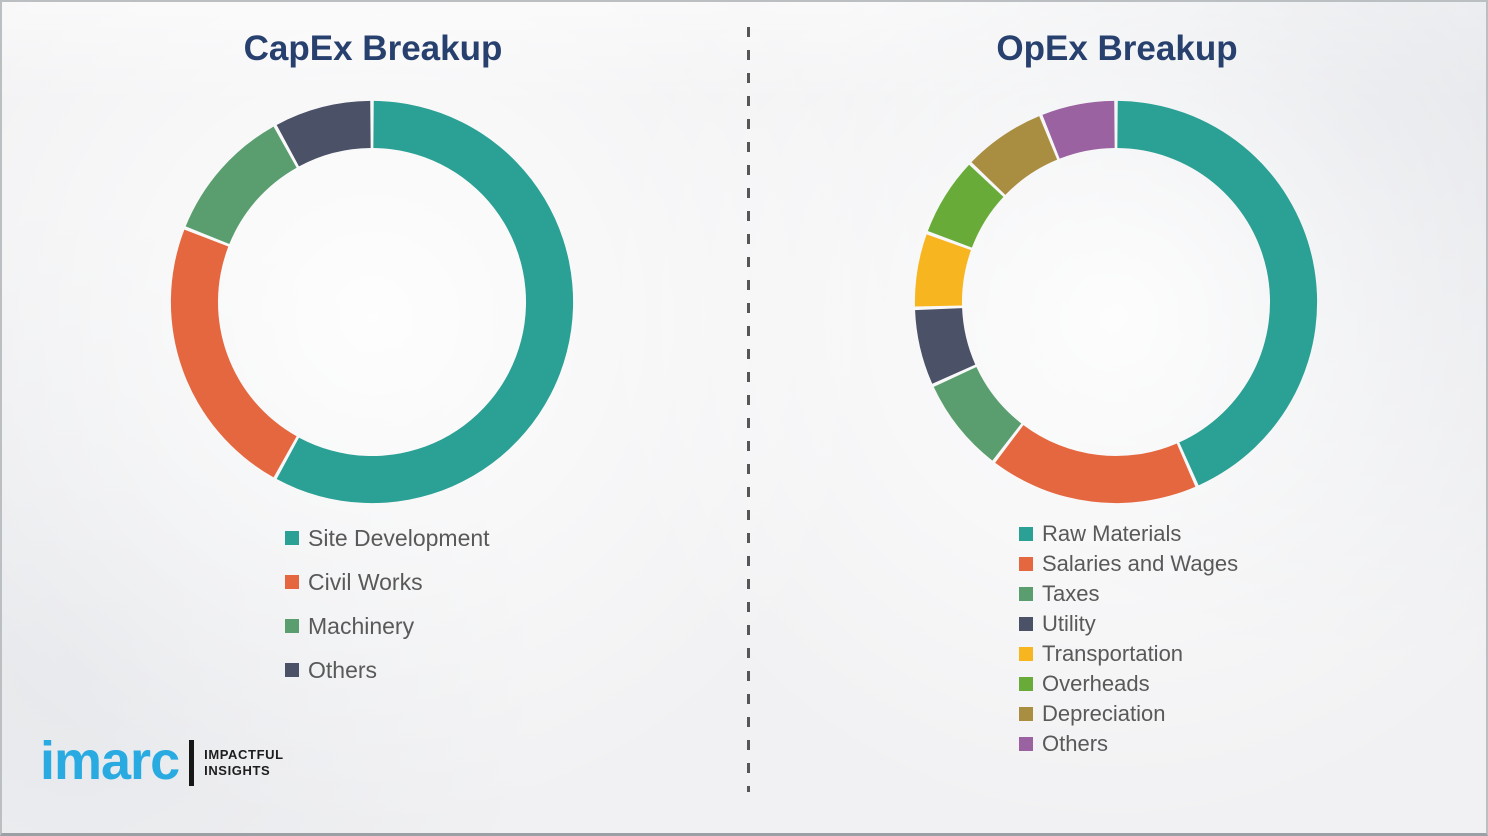 The width and height of the screenshot is (1488, 836). What do you see at coordinates (1014, 155) in the screenshot?
I see `donut-segment-depreciation` at bounding box center [1014, 155].